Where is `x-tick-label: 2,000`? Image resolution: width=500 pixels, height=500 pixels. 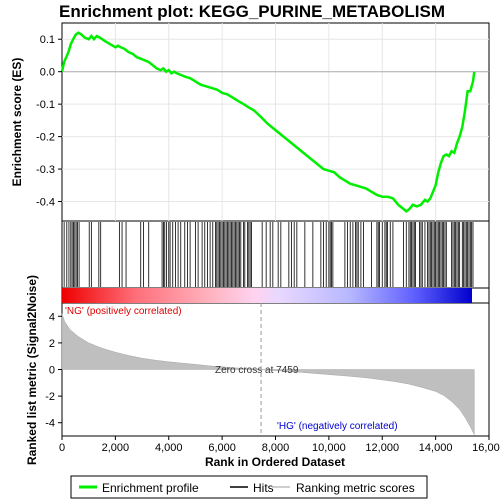
x-tick-label: 2,000 is located at coordinates (116, 448).